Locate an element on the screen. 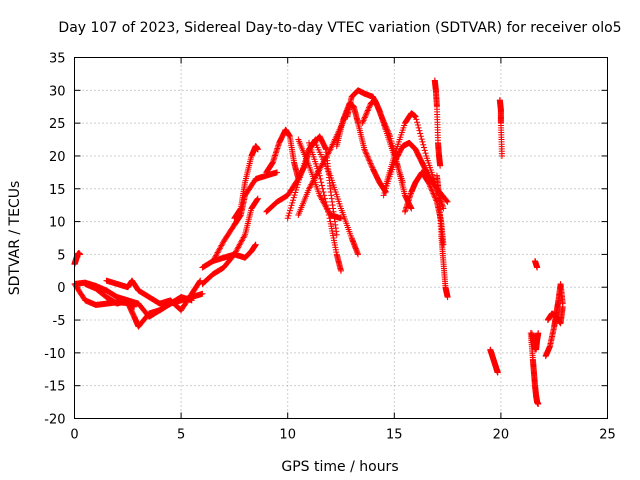 This screenshot has height=480, width=640. x-tick-label: 10 is located at coordinates (287, 435).